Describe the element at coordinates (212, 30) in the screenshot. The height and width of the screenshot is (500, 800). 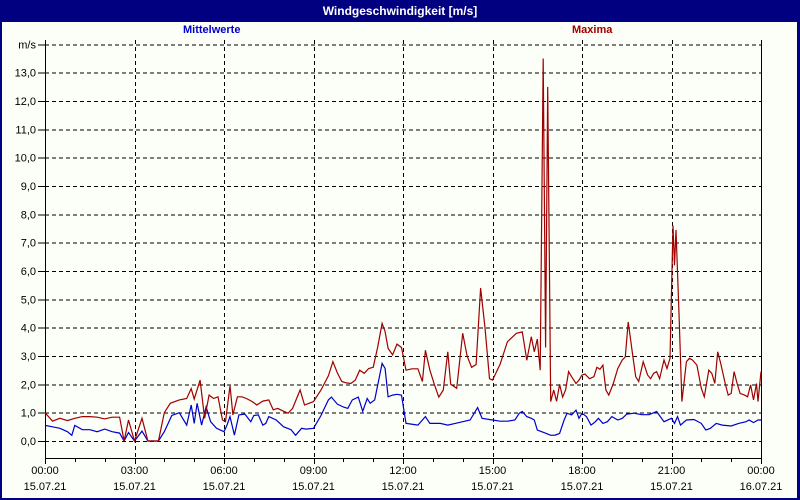
I see `legend-mittelwerte: Mittelwerte` at that location.